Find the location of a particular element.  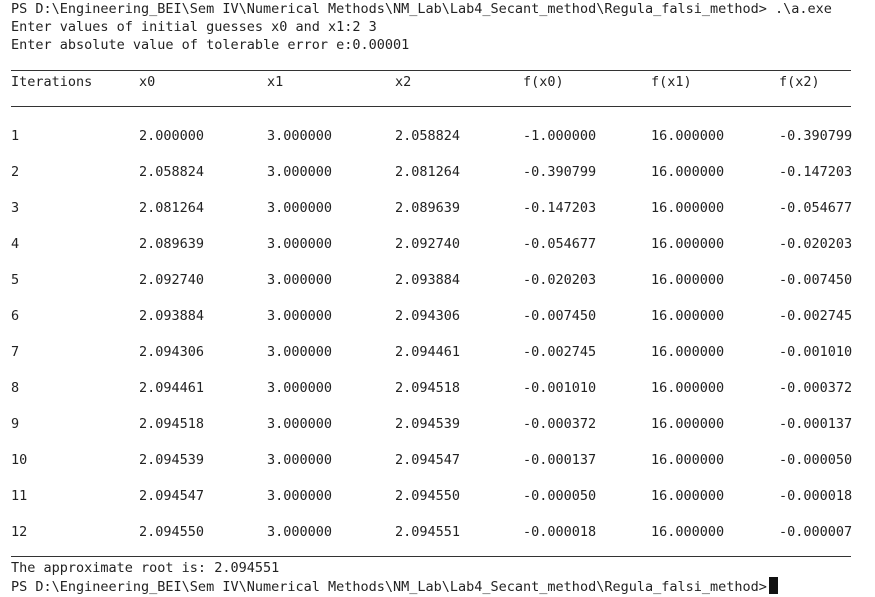

cell-fx0: -0.020203 is located at coordinates (560, 280).